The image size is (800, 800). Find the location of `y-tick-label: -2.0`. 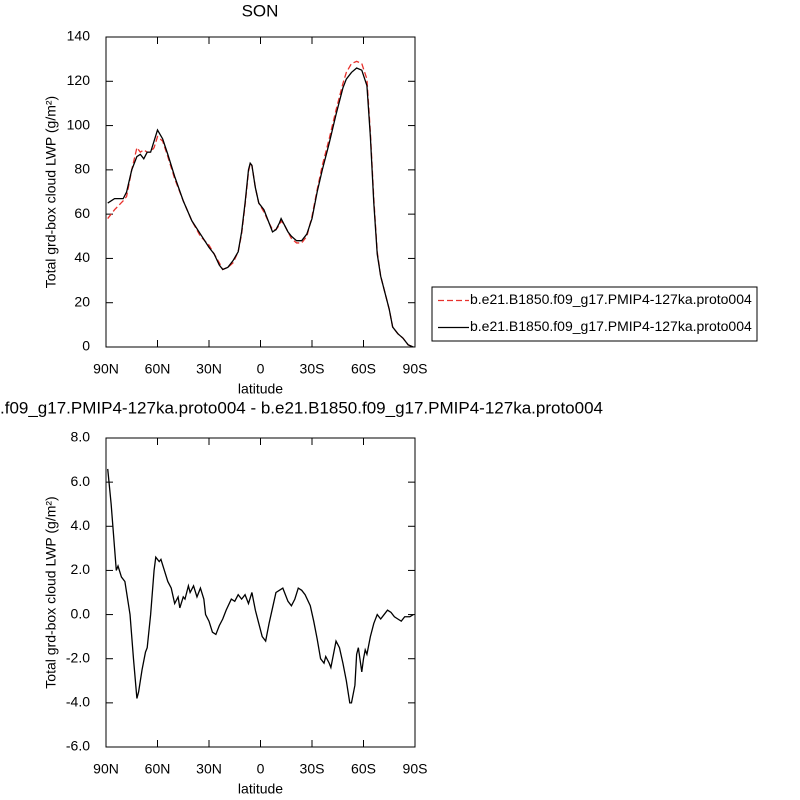

y-tick-label: -2.0 is located at coordinates (78, 657).